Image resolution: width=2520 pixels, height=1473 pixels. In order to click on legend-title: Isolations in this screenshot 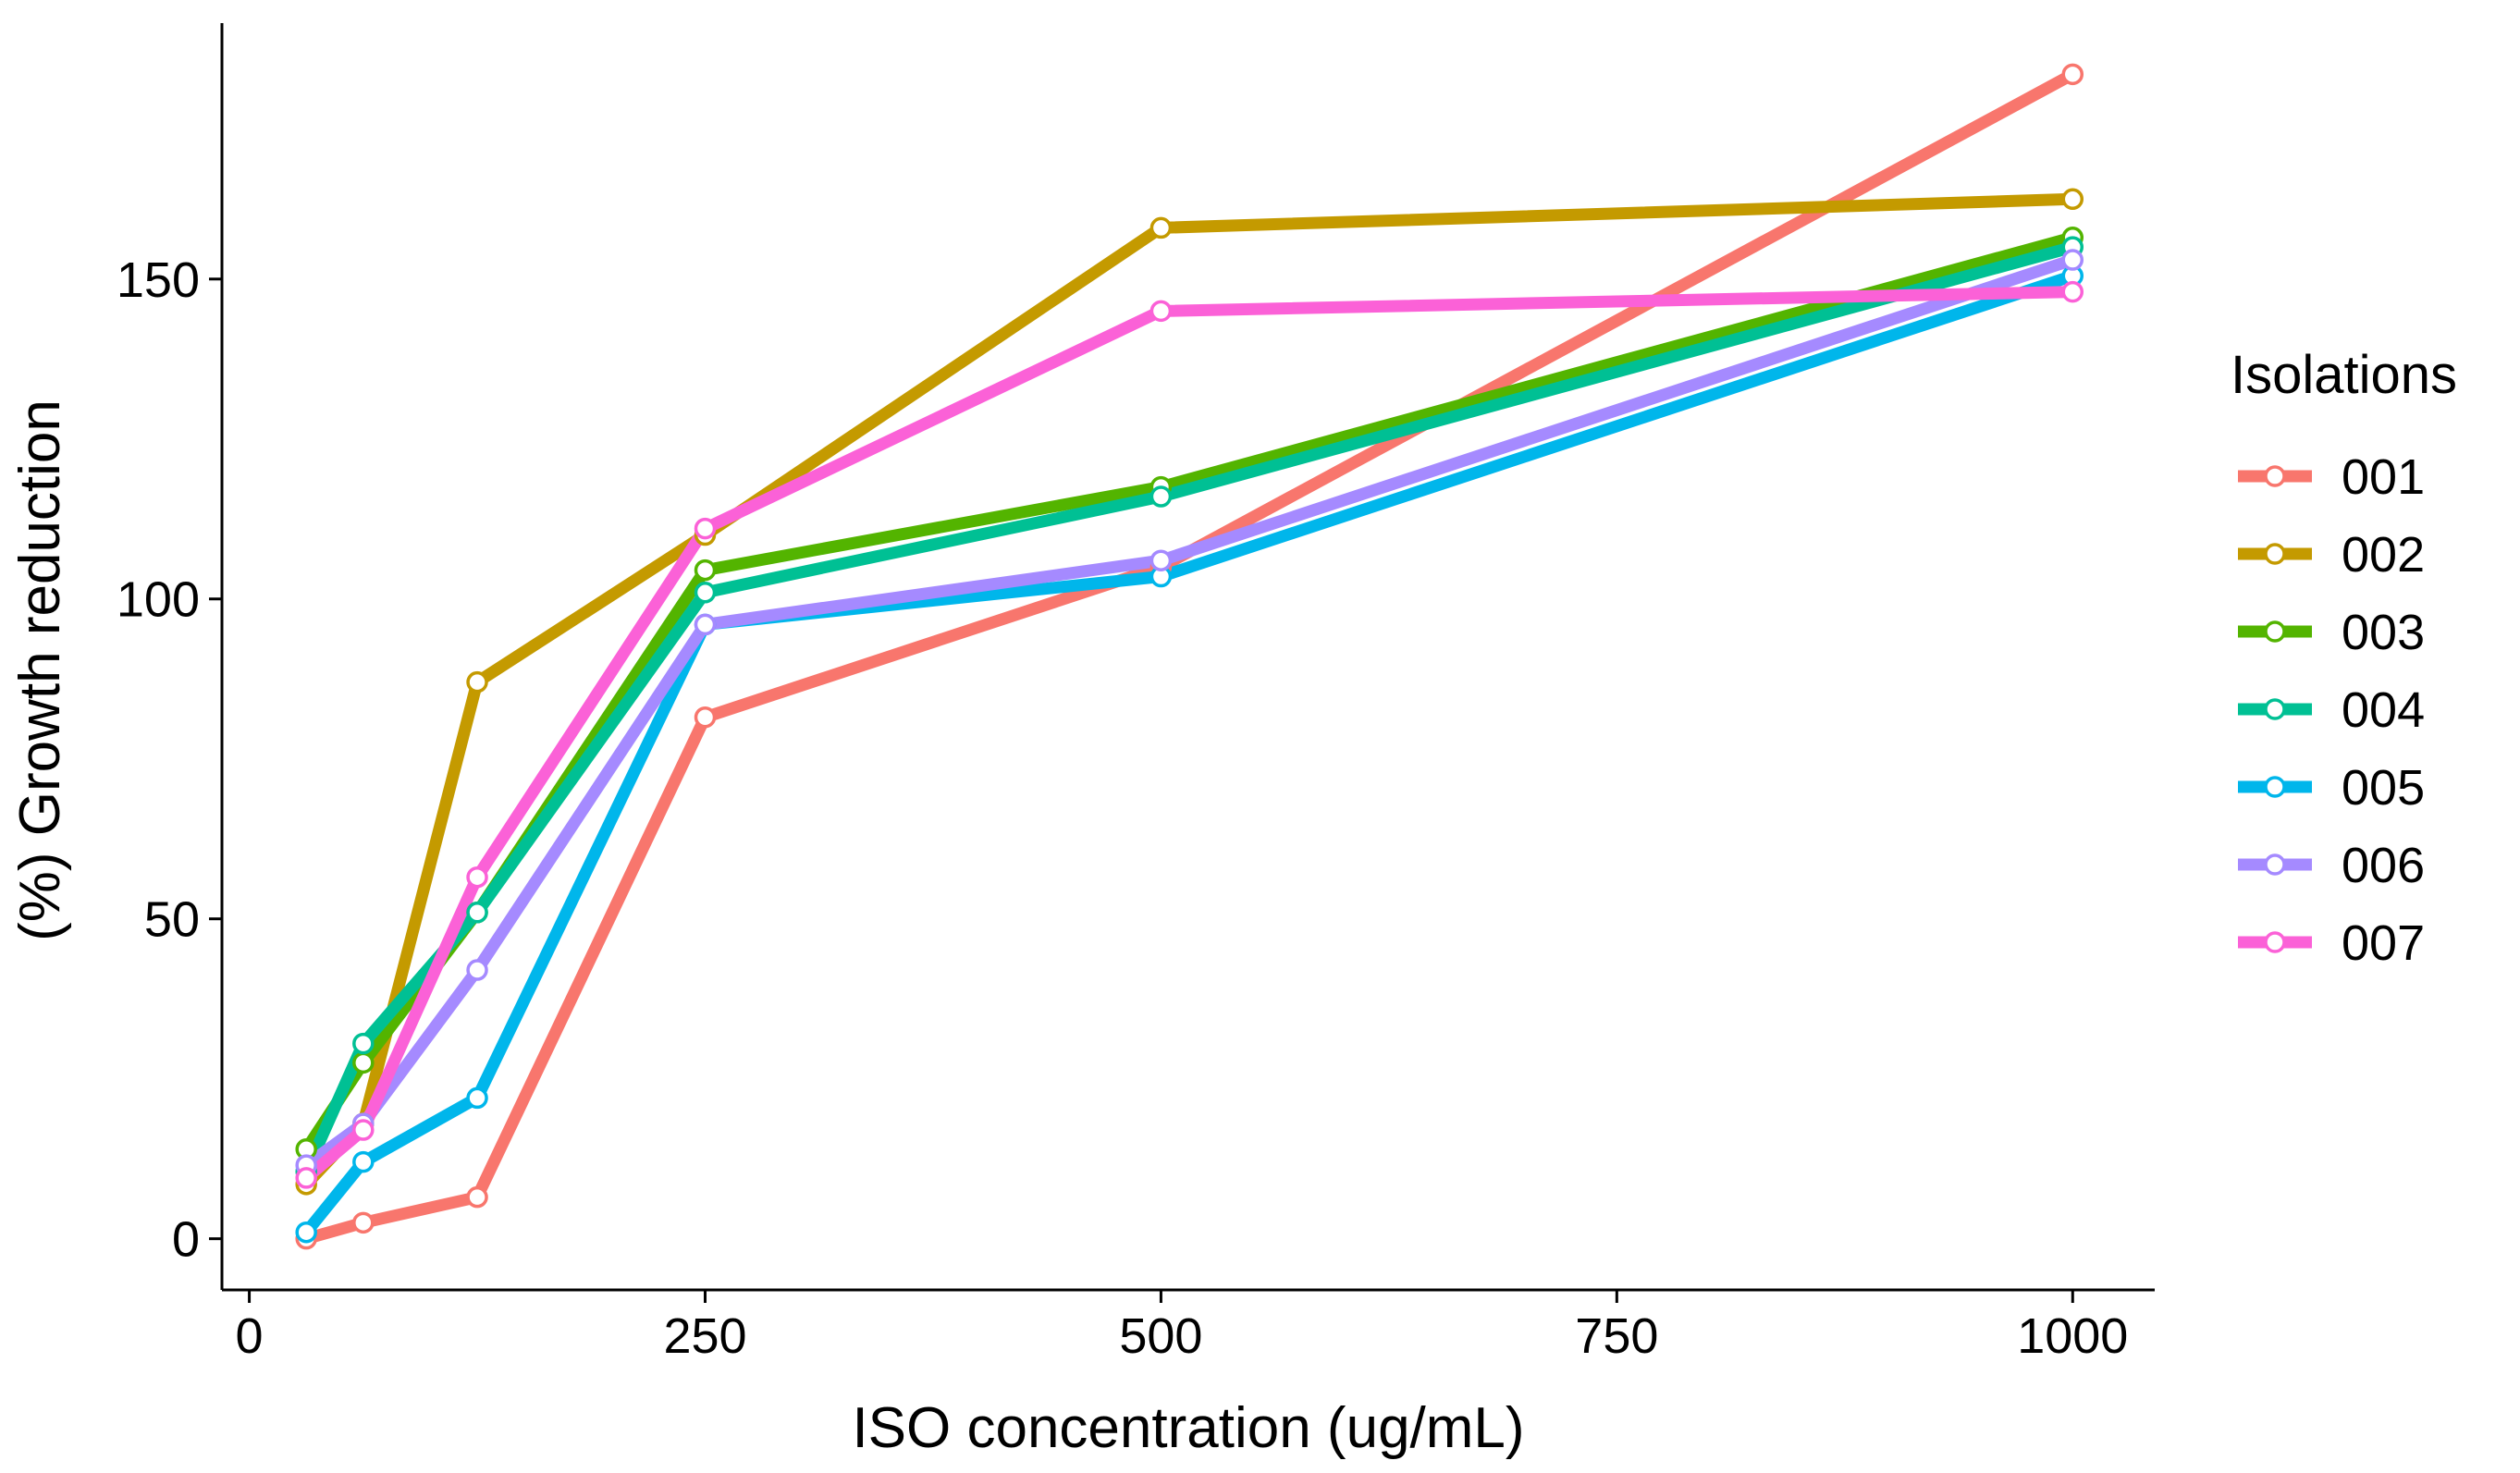, I will do `click(2344, 375)`.